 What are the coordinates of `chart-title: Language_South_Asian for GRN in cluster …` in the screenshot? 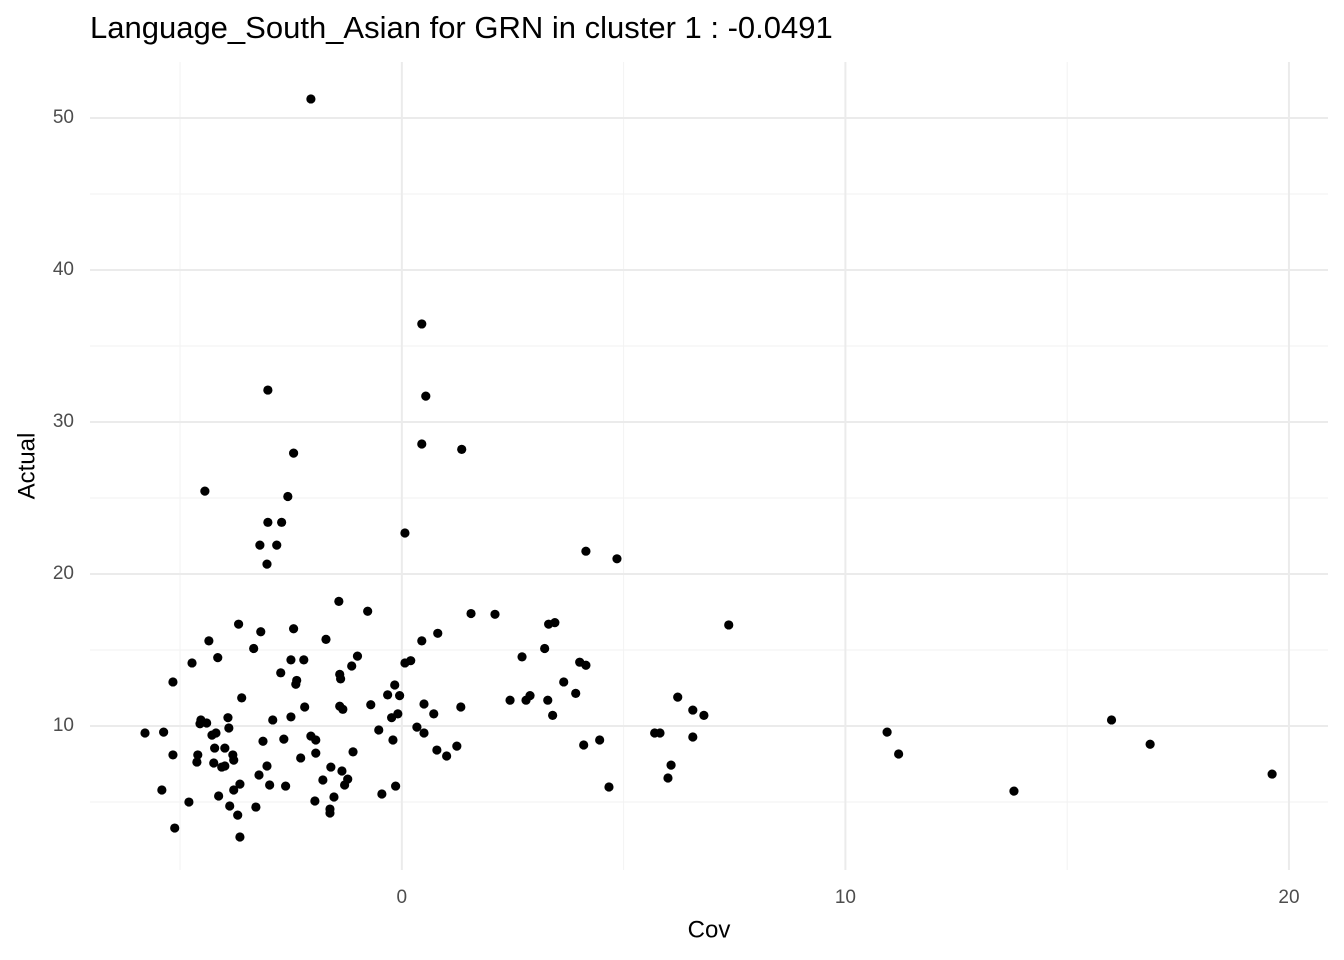 It's located at (461, 27).